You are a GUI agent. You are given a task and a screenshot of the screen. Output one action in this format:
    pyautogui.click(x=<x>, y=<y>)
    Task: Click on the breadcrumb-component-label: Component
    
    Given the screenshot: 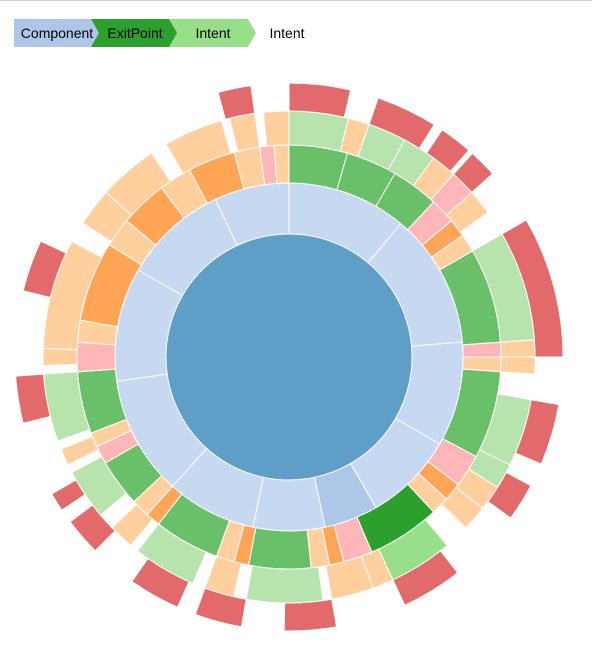 What is the action you would take?
    pyautogui.click(x=57, y=33)
    